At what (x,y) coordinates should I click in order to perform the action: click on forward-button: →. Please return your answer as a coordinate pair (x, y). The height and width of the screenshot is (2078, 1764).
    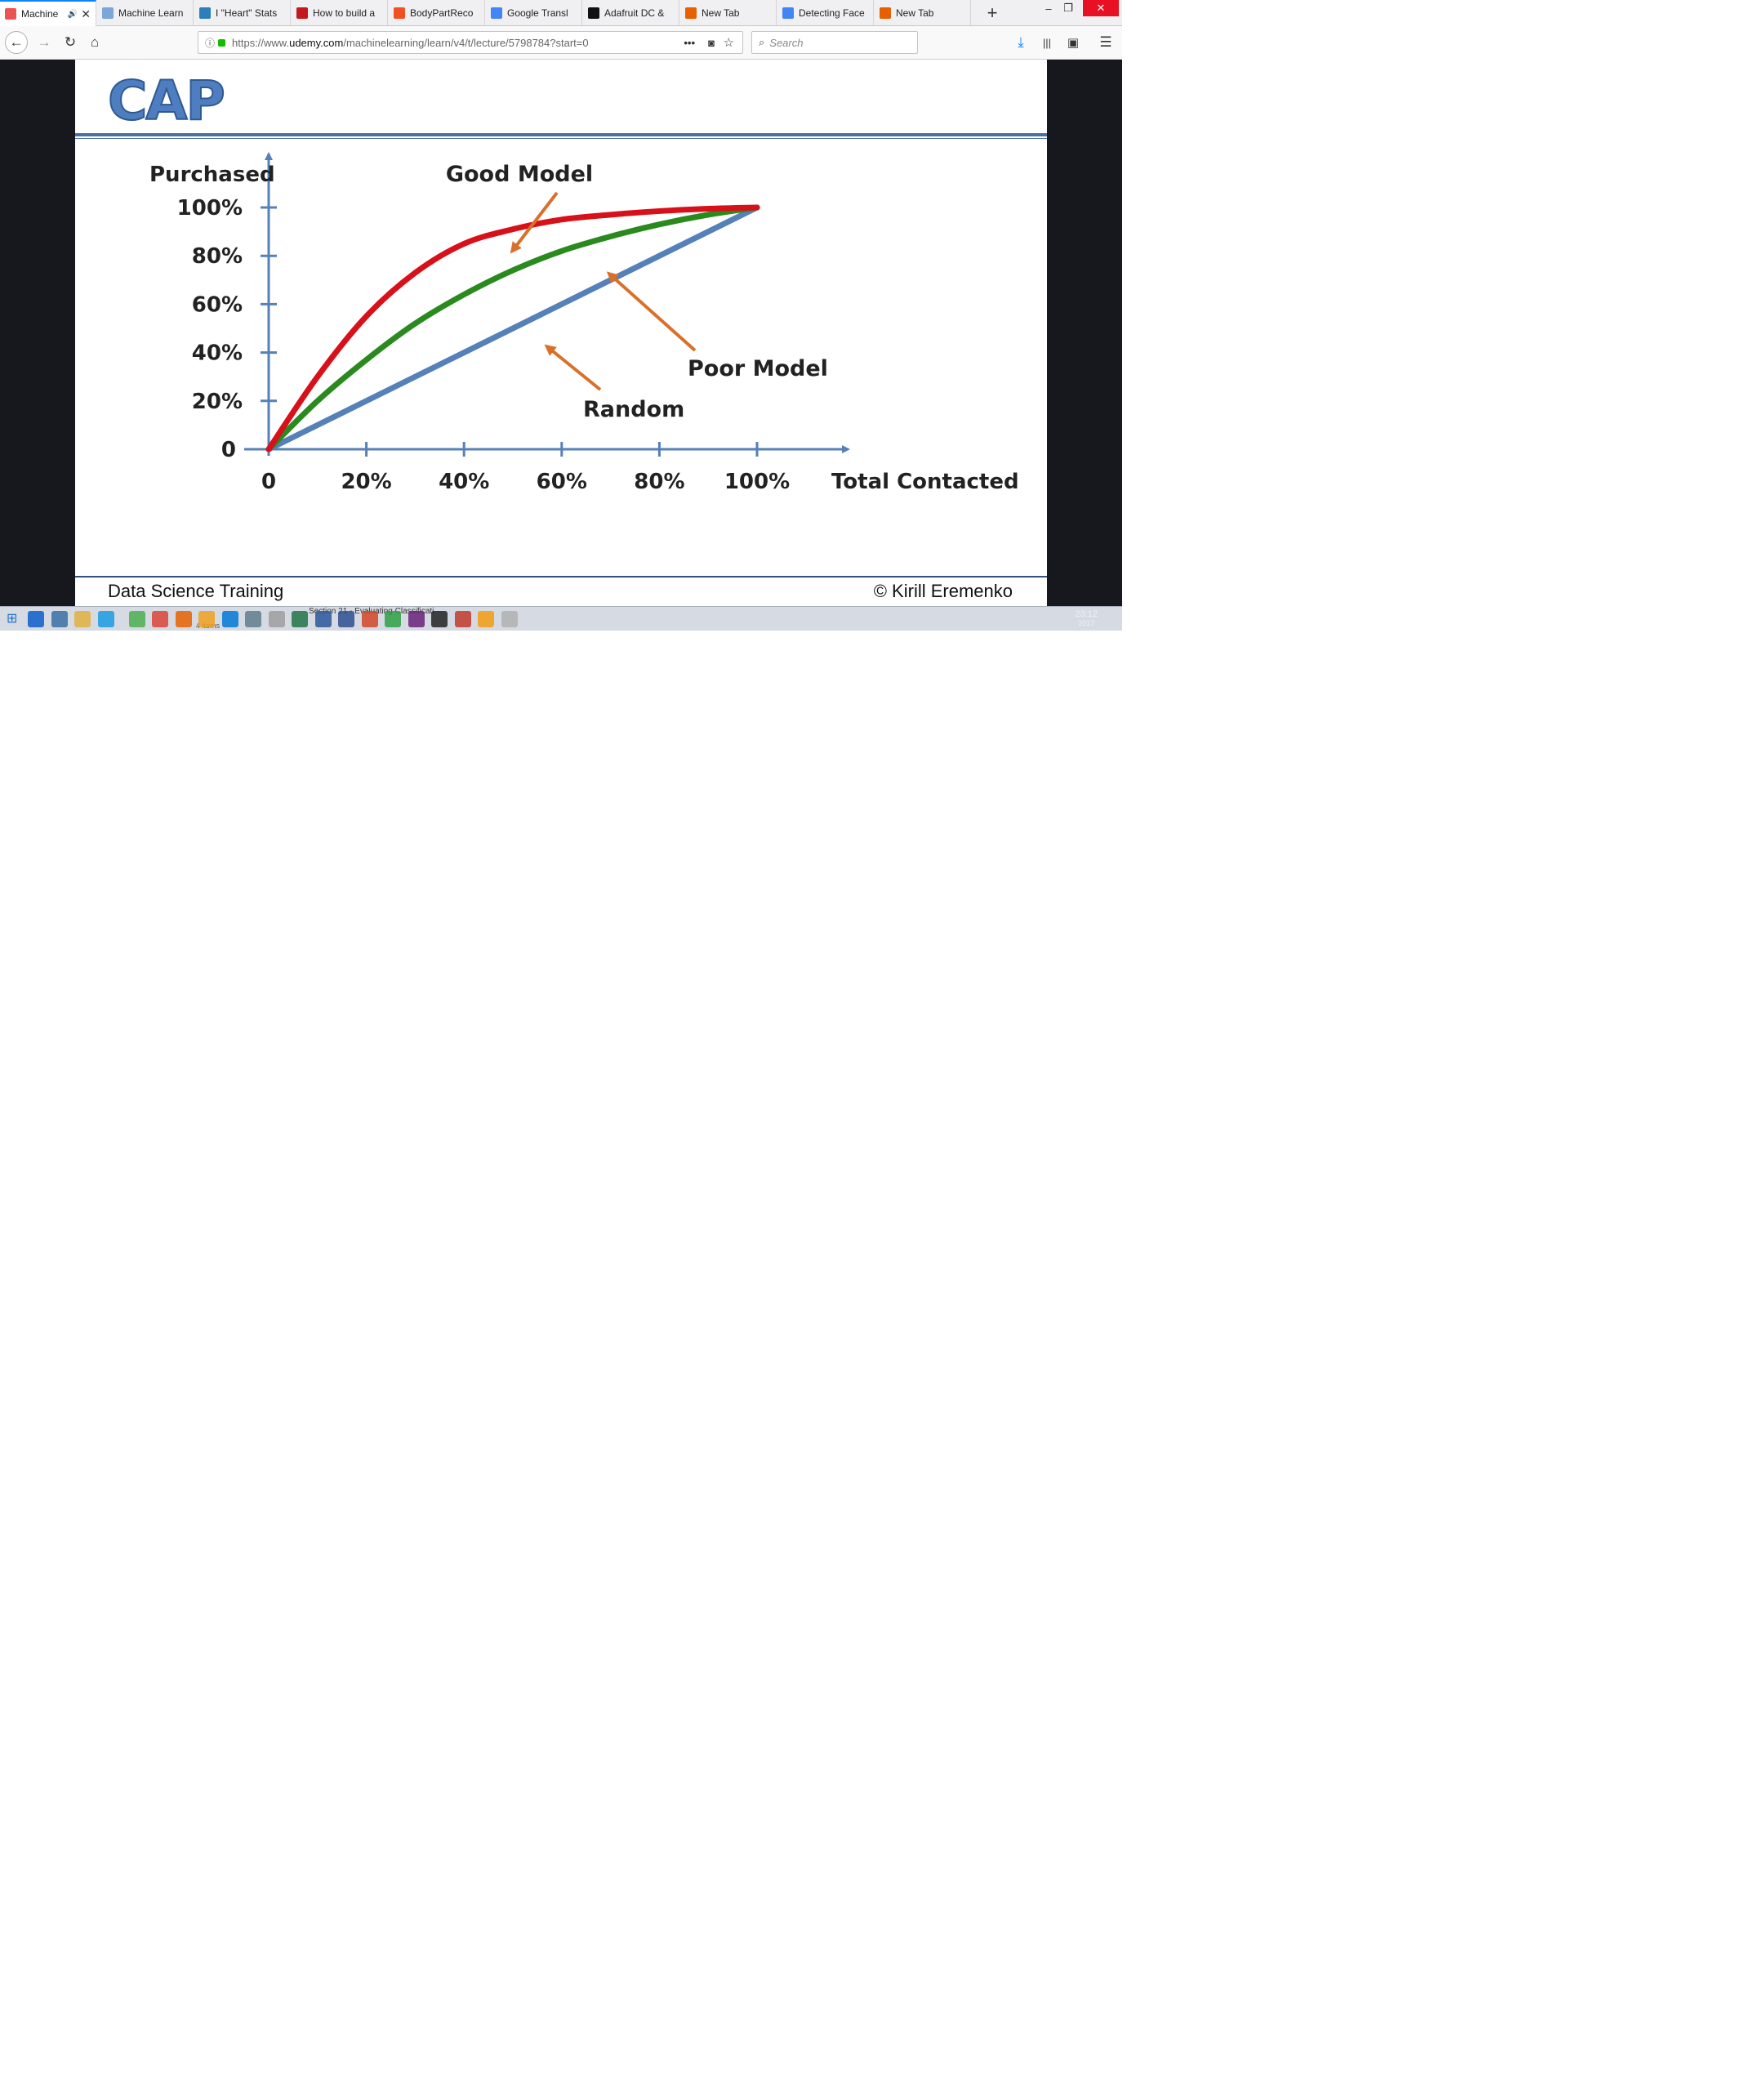
    Looking at the image, I should click on (44, 42).